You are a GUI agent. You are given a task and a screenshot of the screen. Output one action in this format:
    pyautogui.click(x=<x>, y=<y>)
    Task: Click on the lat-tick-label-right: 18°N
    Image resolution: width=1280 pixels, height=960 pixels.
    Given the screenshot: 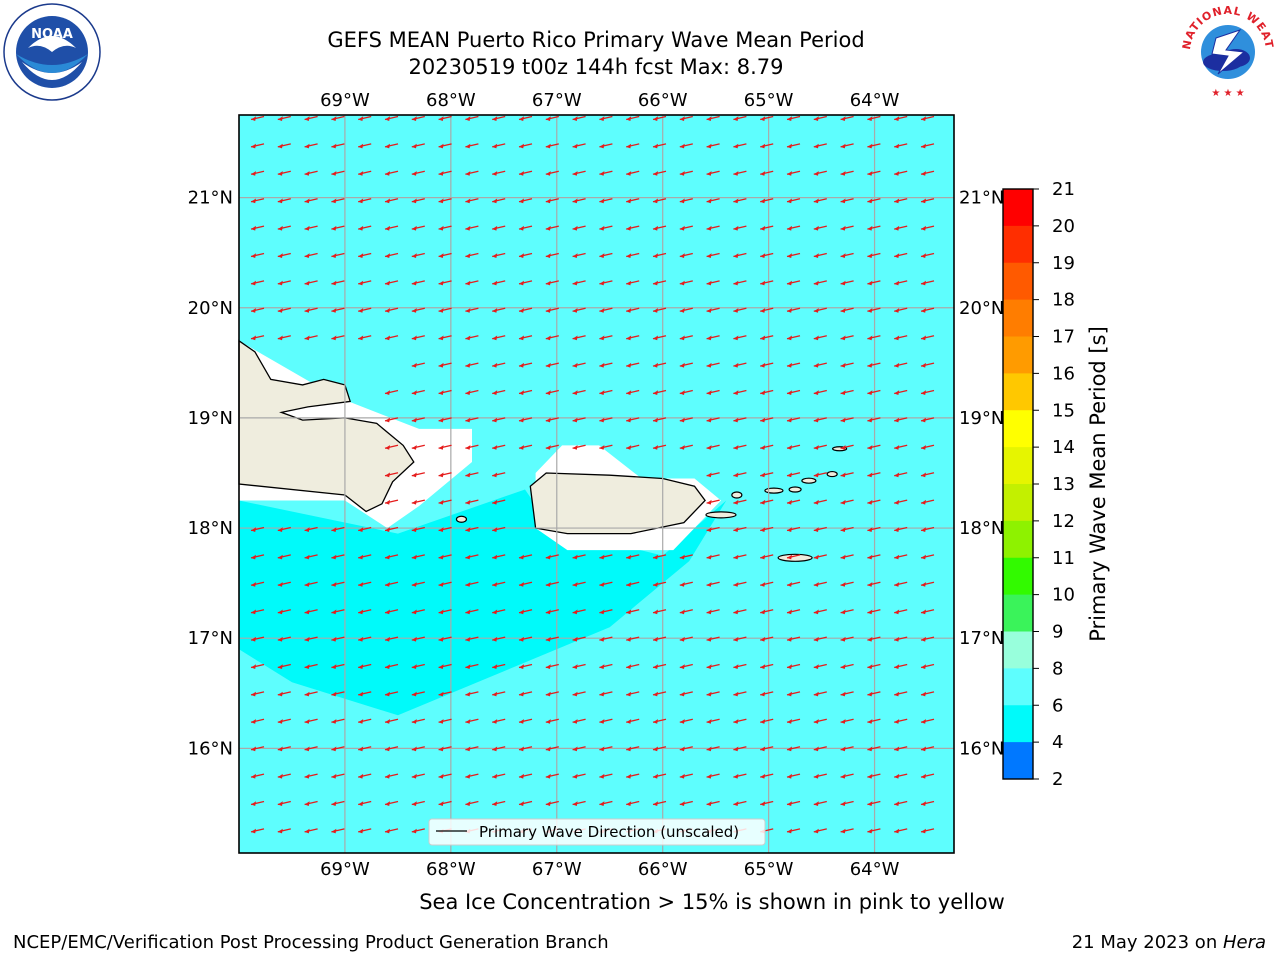 What is the action you would take?
    pyautogui.click(x=981, y=528)
    